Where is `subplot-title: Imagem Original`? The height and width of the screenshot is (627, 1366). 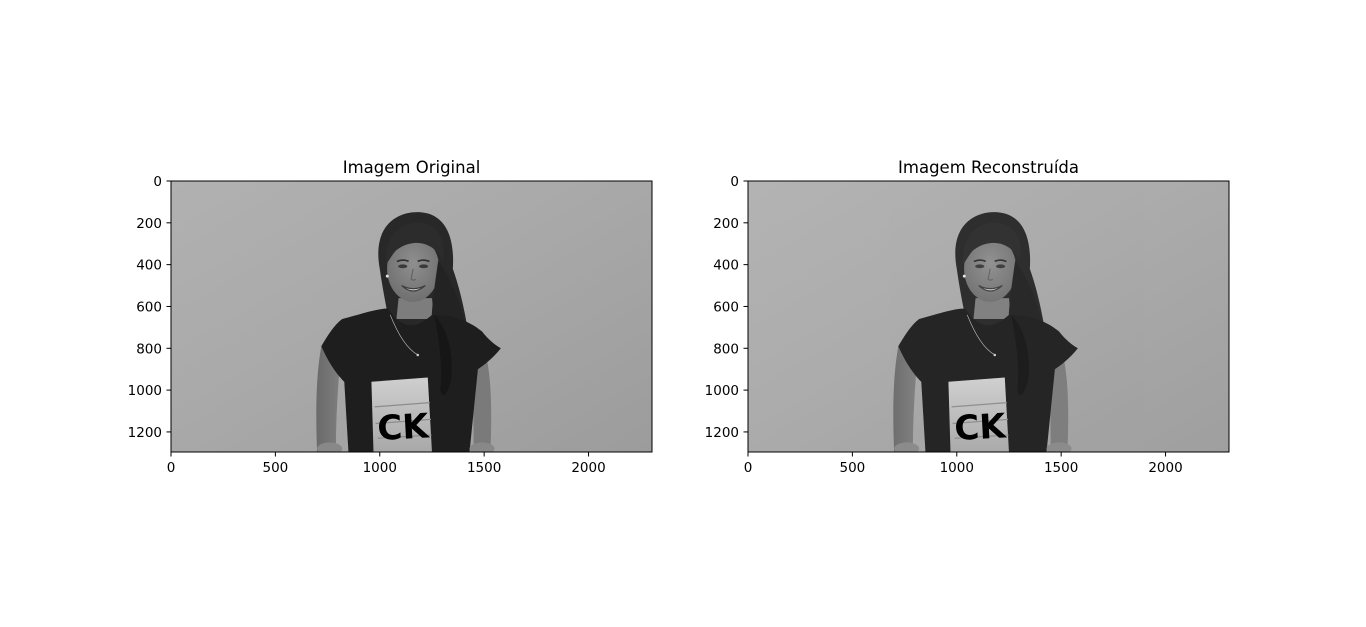 subplot-title: Imagem Original is located at coordinates (412, 167).